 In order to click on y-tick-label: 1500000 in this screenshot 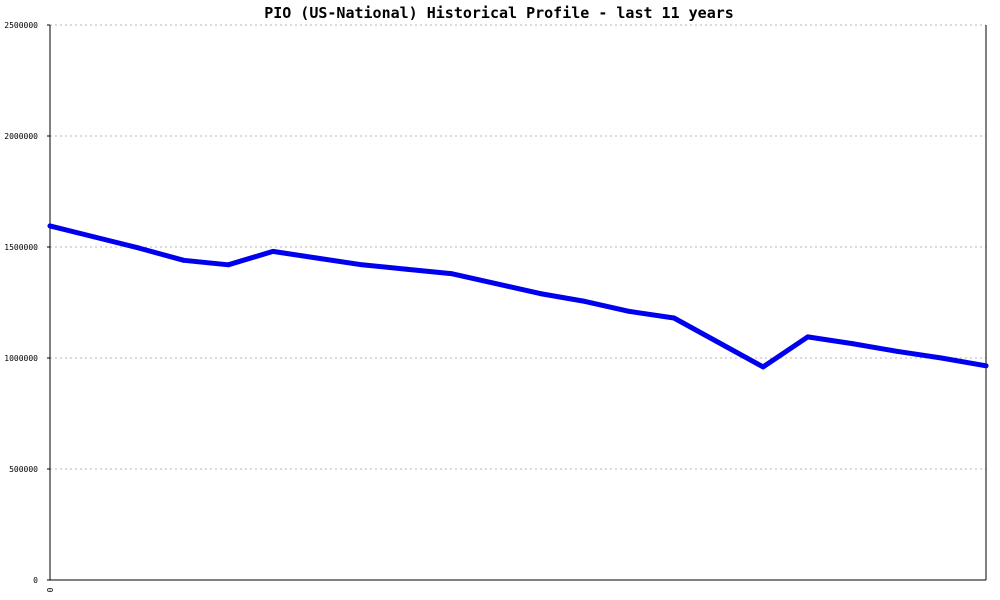, I will do `click(21, 247)`.